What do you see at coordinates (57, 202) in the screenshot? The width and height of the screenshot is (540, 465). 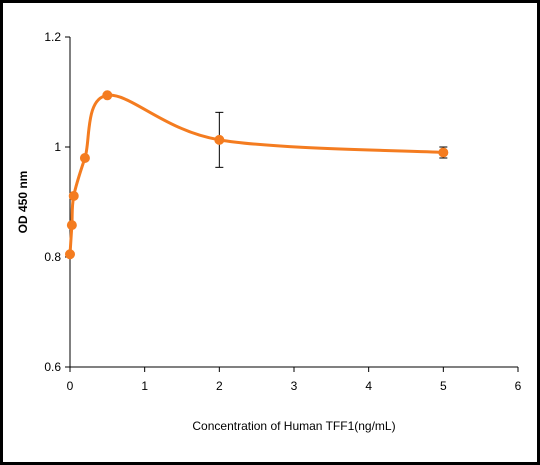 I see `y-ticks: 0.6 0.8 1 1.2` at bounding box center [57, 202].